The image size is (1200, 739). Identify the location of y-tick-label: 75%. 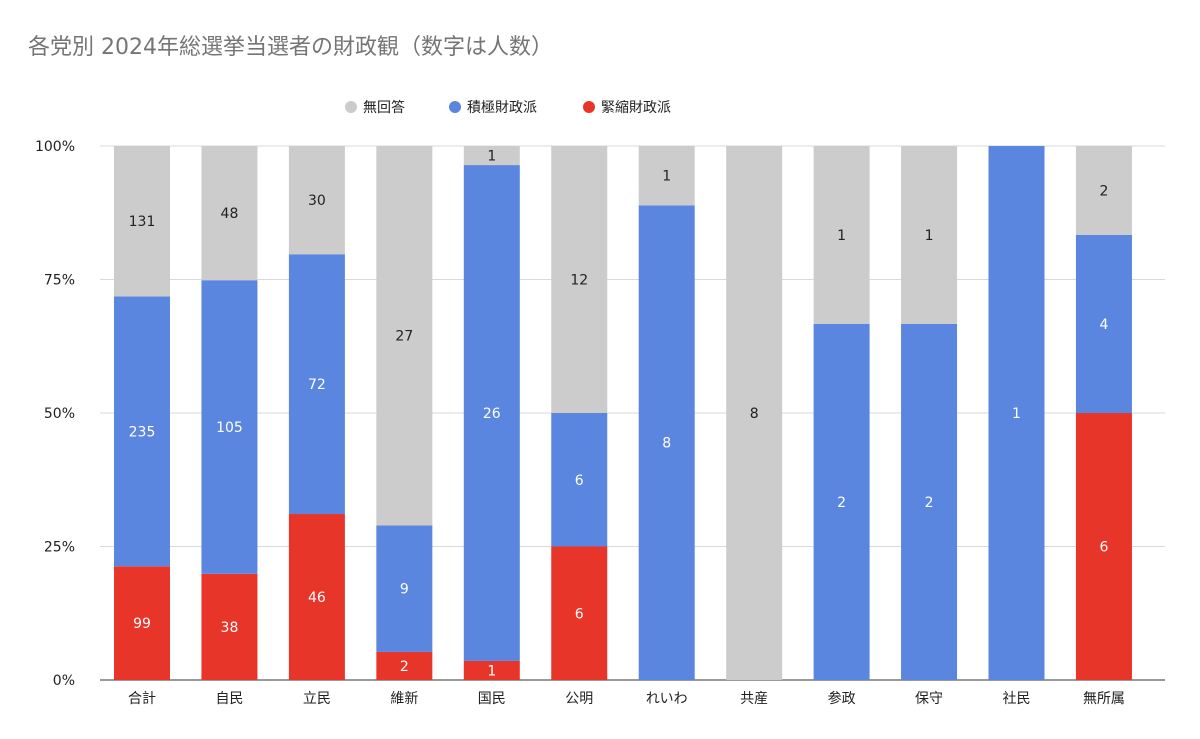
(59, 281).